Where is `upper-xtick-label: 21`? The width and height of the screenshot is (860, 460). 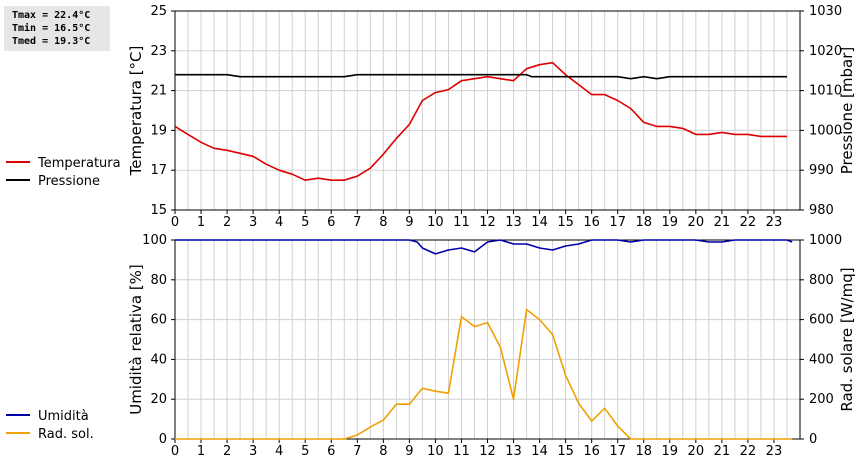 upper-xtick-label: 21 is located at coordinates (722, 222).